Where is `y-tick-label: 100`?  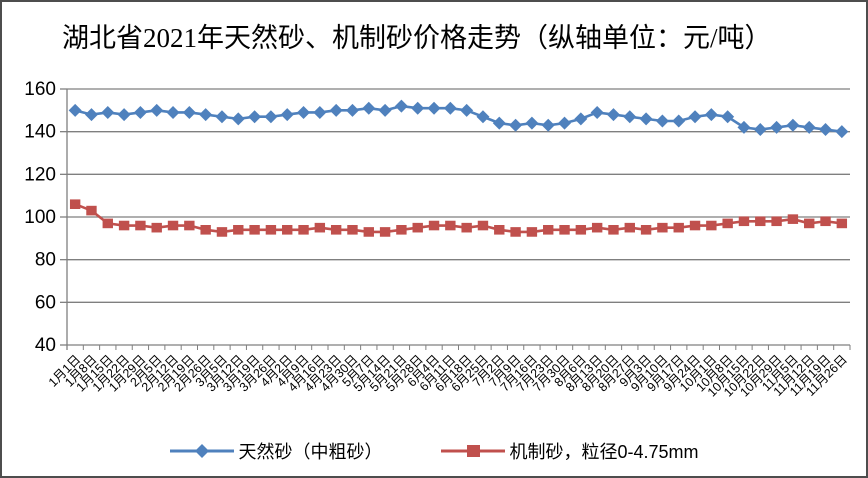
y-tick-label: 100 is located at coordinates (40, 217).